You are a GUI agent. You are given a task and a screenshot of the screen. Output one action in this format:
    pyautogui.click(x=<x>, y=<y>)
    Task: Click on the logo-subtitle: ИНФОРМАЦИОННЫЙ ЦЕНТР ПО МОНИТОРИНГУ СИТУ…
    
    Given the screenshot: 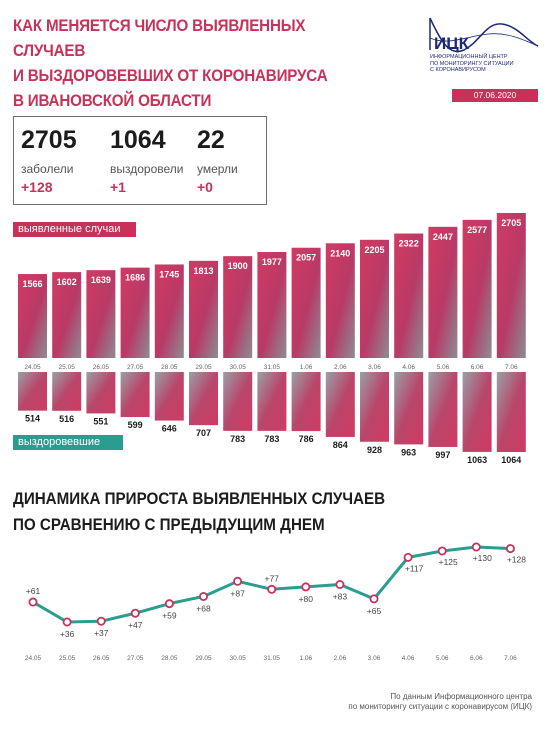 What is the action you would take?
    pyautogui.click(x=485, y=64)
    